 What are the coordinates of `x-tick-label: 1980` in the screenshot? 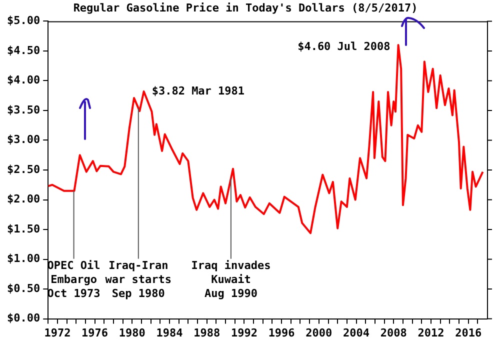 It's located at (132, 333).